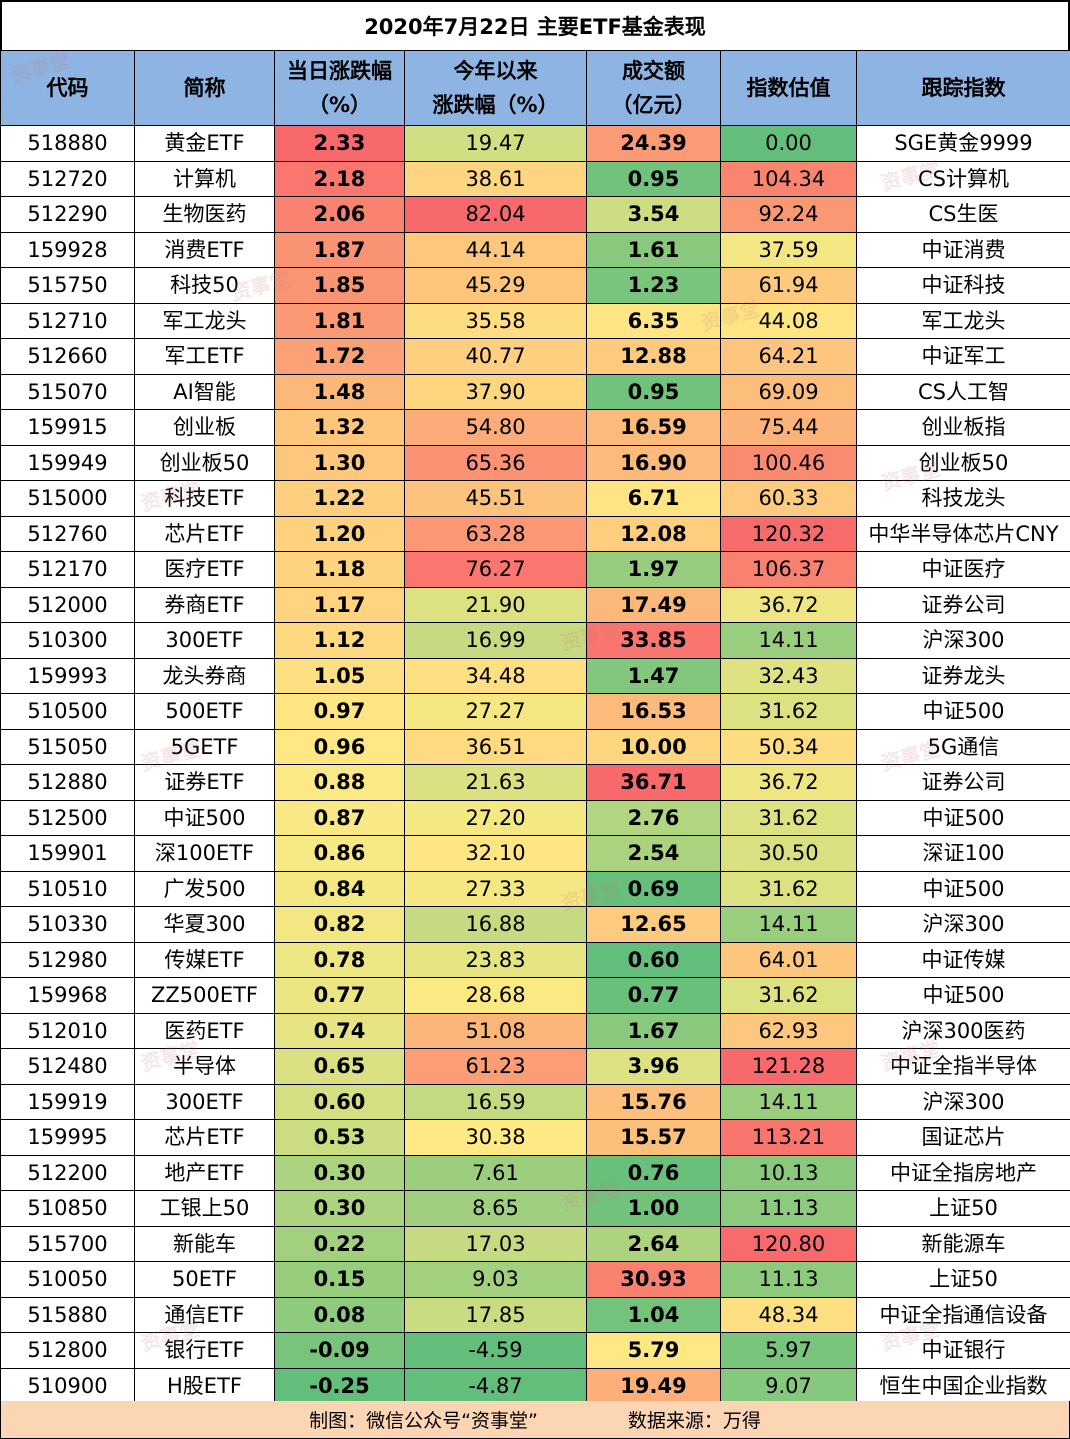  I want to click on cell-turnover: 0.60, so click(653, 959).